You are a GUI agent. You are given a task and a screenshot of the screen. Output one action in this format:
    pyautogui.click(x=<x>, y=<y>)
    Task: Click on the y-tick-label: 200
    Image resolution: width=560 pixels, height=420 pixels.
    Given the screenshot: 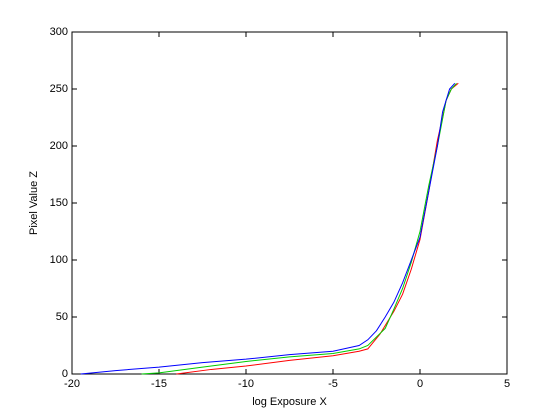 What is the action you would take?
    pyautogui.click(x=59, y=146)
    